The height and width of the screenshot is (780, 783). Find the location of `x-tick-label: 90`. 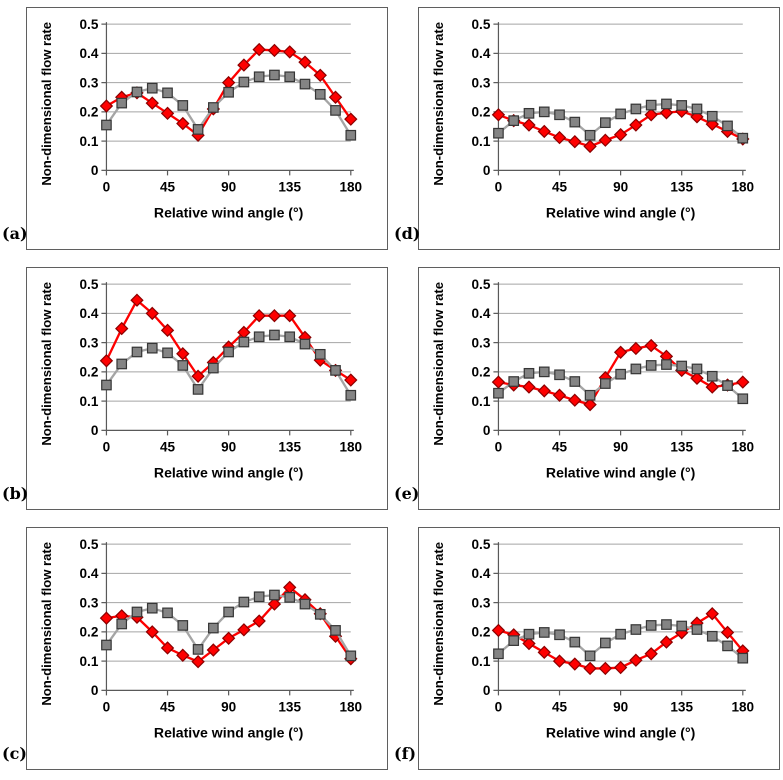

x-tick-label: 90 is located at coordinates (620, 187).